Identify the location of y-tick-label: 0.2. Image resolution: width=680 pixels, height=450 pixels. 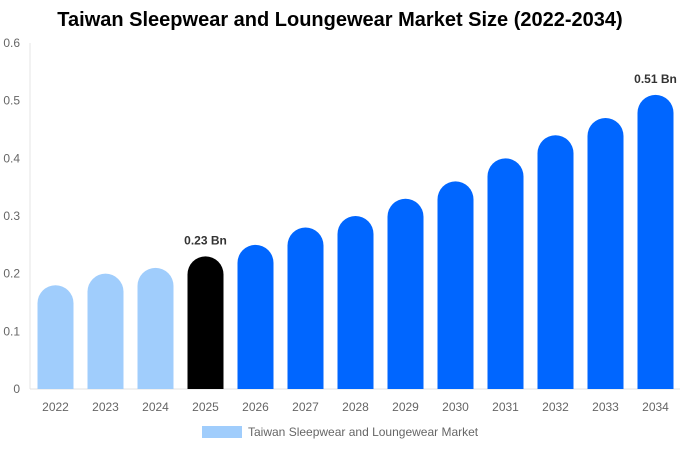
(11, 274).